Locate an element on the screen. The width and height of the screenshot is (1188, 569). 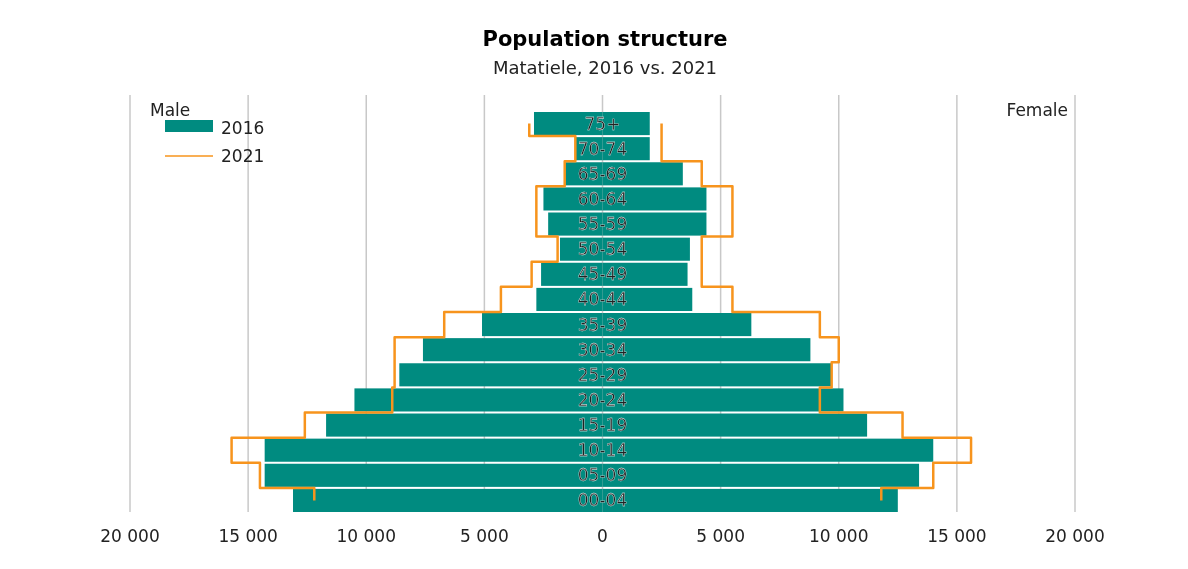
y-tick-label: 20-24 is located at coordinates (602, 399).